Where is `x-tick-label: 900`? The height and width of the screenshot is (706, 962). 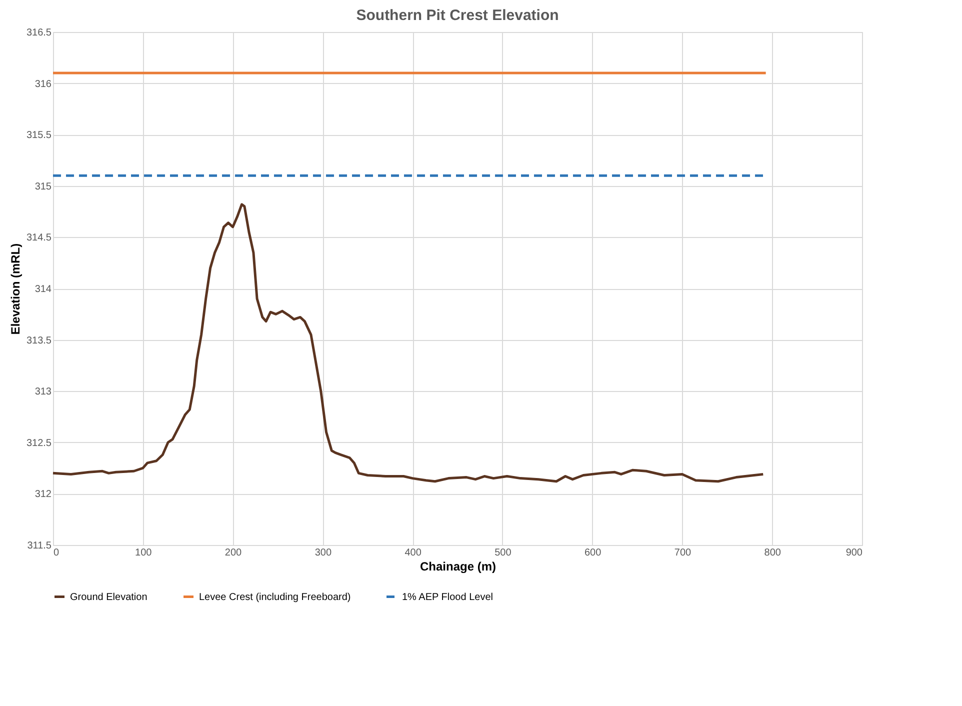 x-tick-label: 900 is located at coordinates (854, 553).